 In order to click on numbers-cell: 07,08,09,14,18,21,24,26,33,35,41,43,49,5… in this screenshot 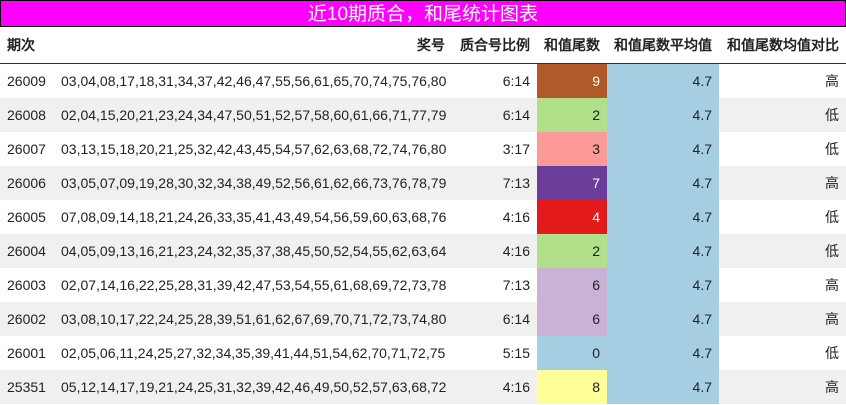, I will do `click(254, 217)`.